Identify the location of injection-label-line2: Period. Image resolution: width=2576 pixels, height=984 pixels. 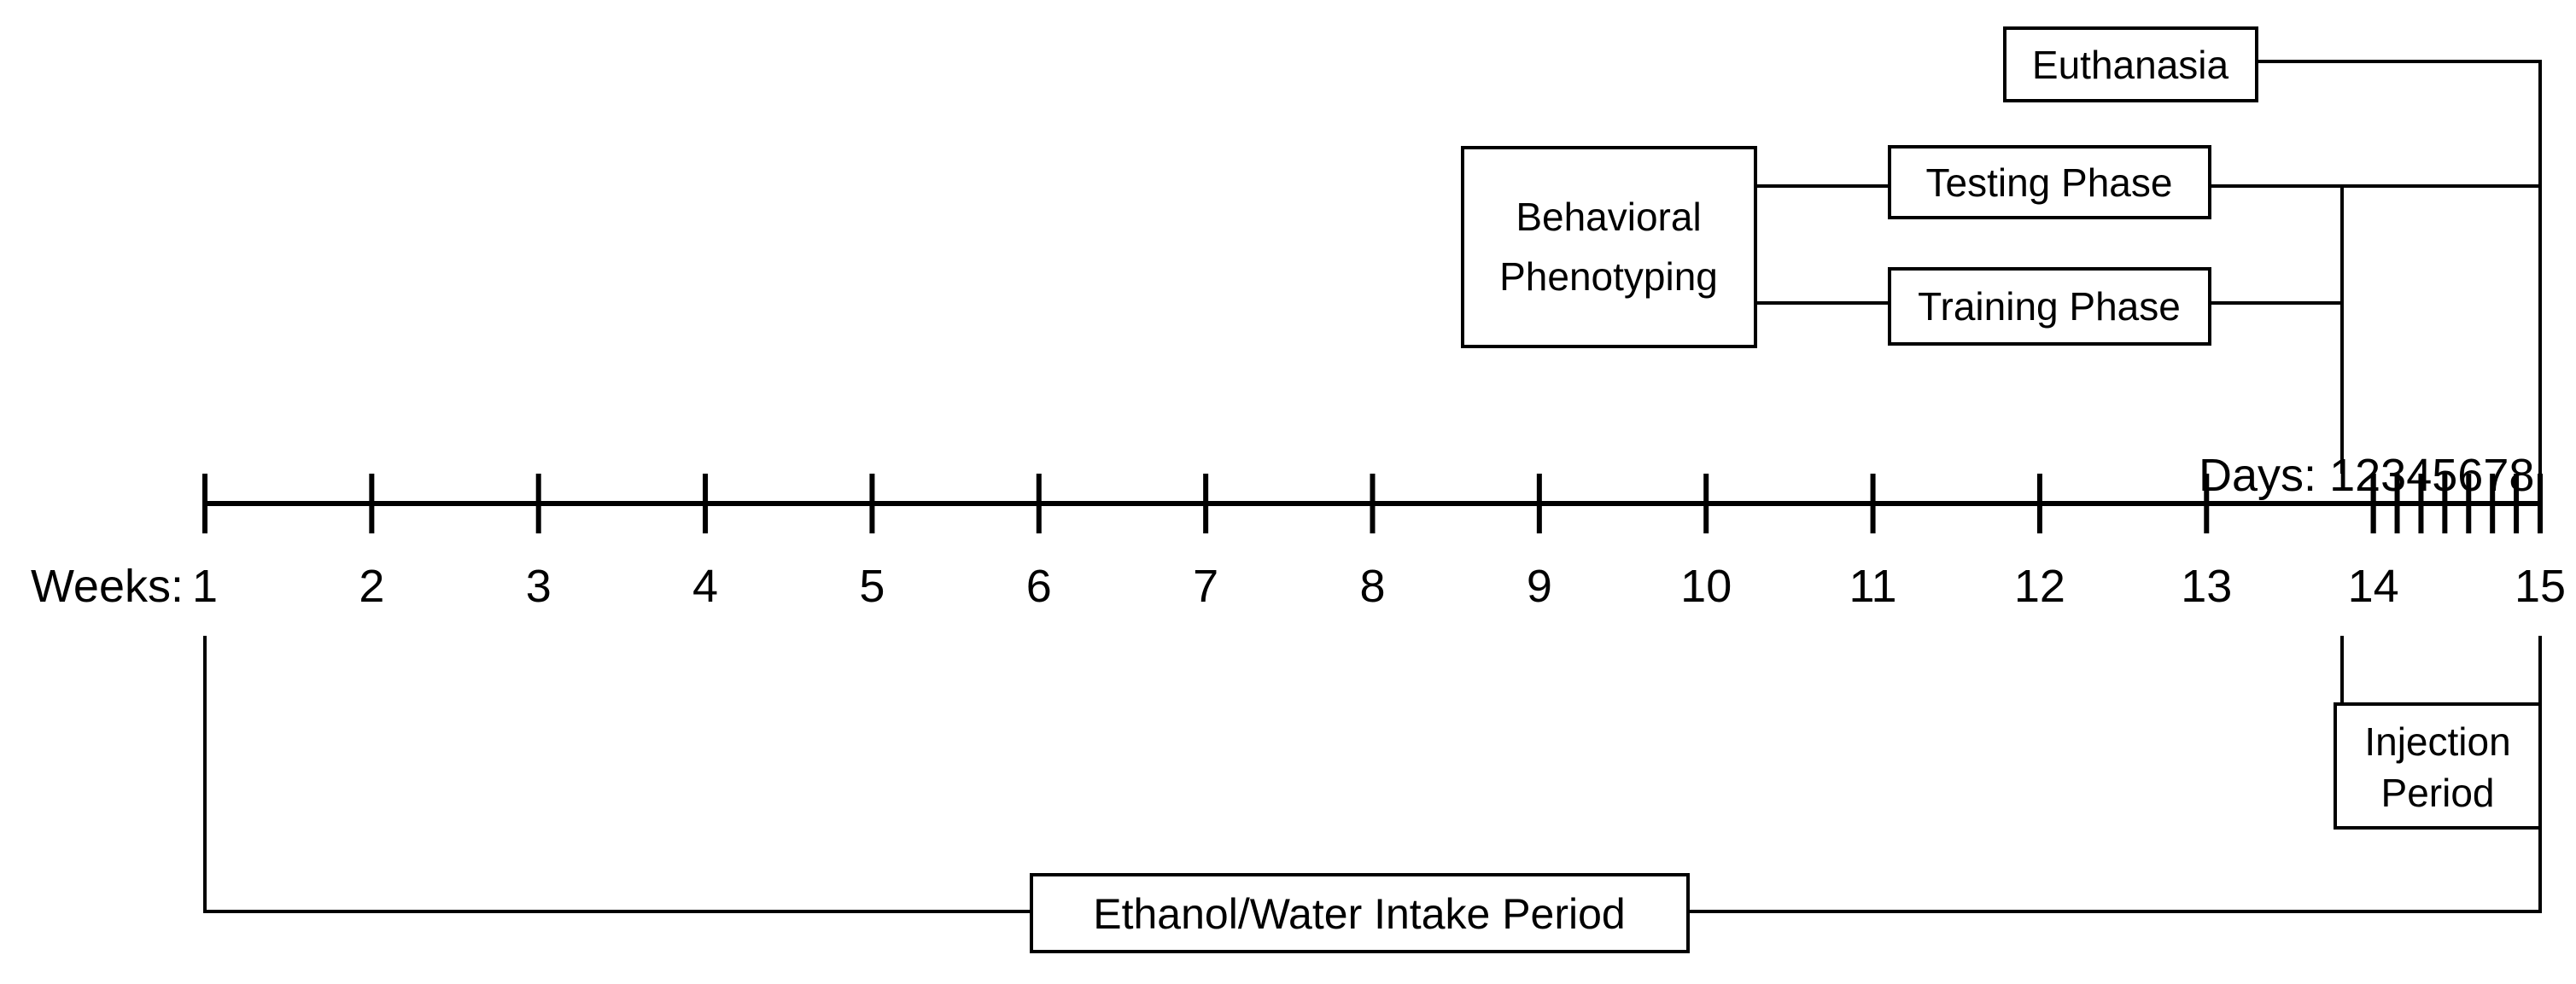
(2438, 793).